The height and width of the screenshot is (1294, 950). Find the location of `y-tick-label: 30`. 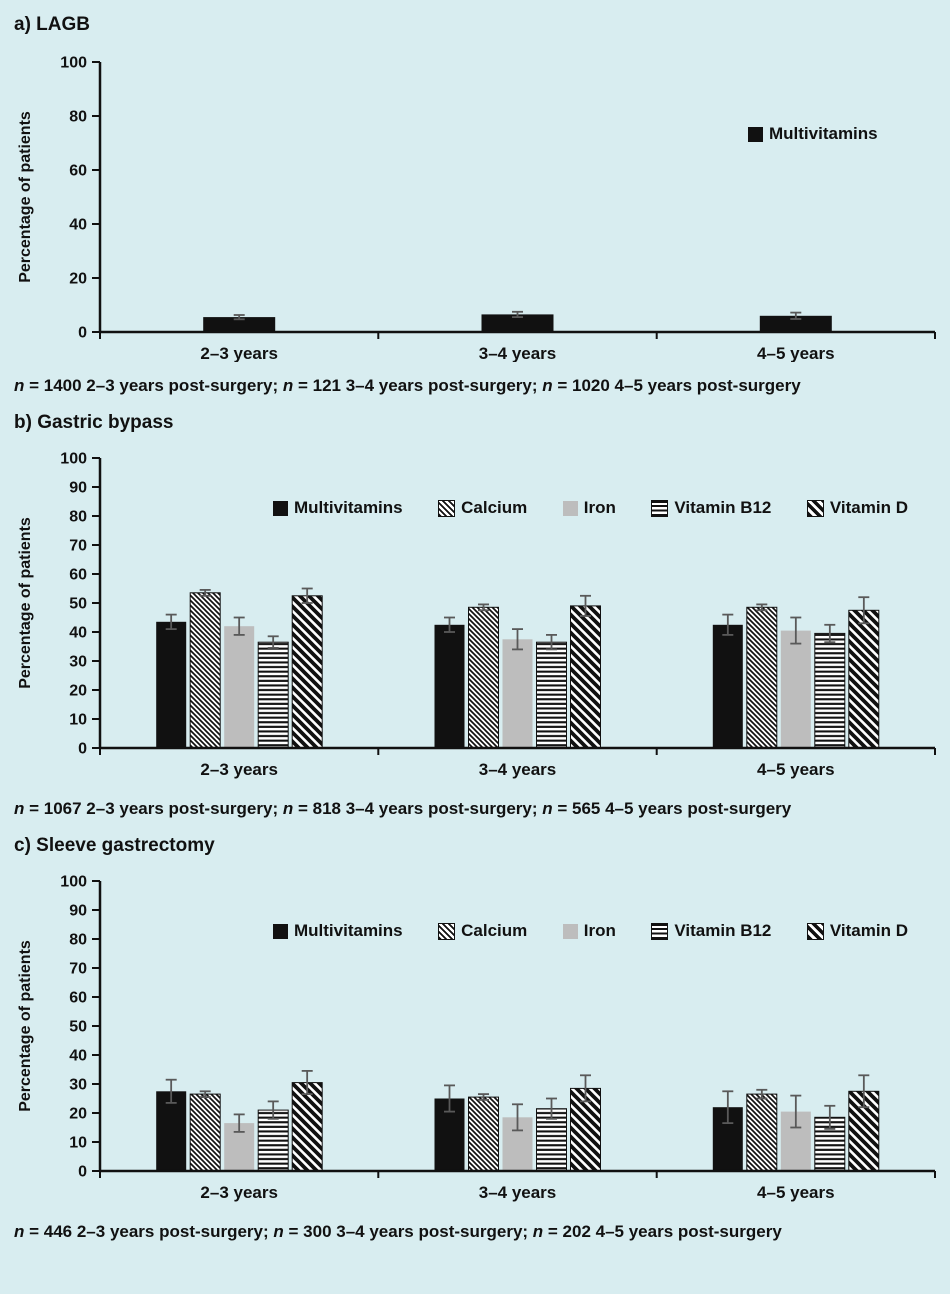

y-tick-label: 30 is located at coordinates (78, 1085).